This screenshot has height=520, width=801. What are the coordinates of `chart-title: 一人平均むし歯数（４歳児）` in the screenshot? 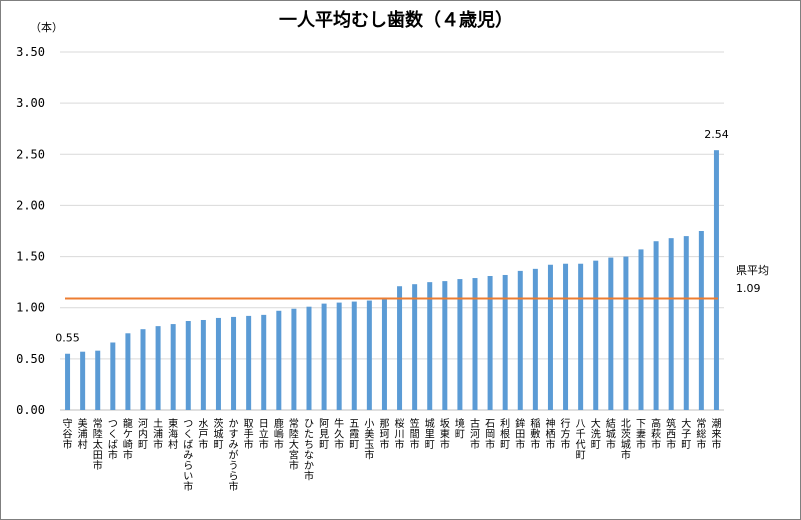 It's located at (396, 20).